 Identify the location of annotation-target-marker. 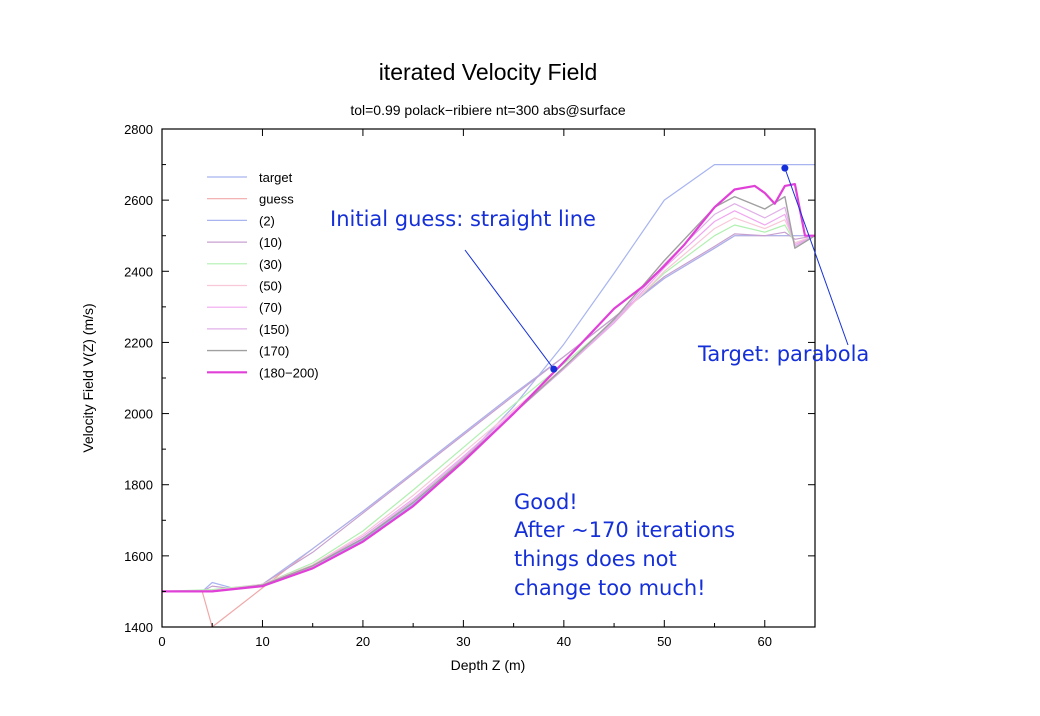
(785, 168).